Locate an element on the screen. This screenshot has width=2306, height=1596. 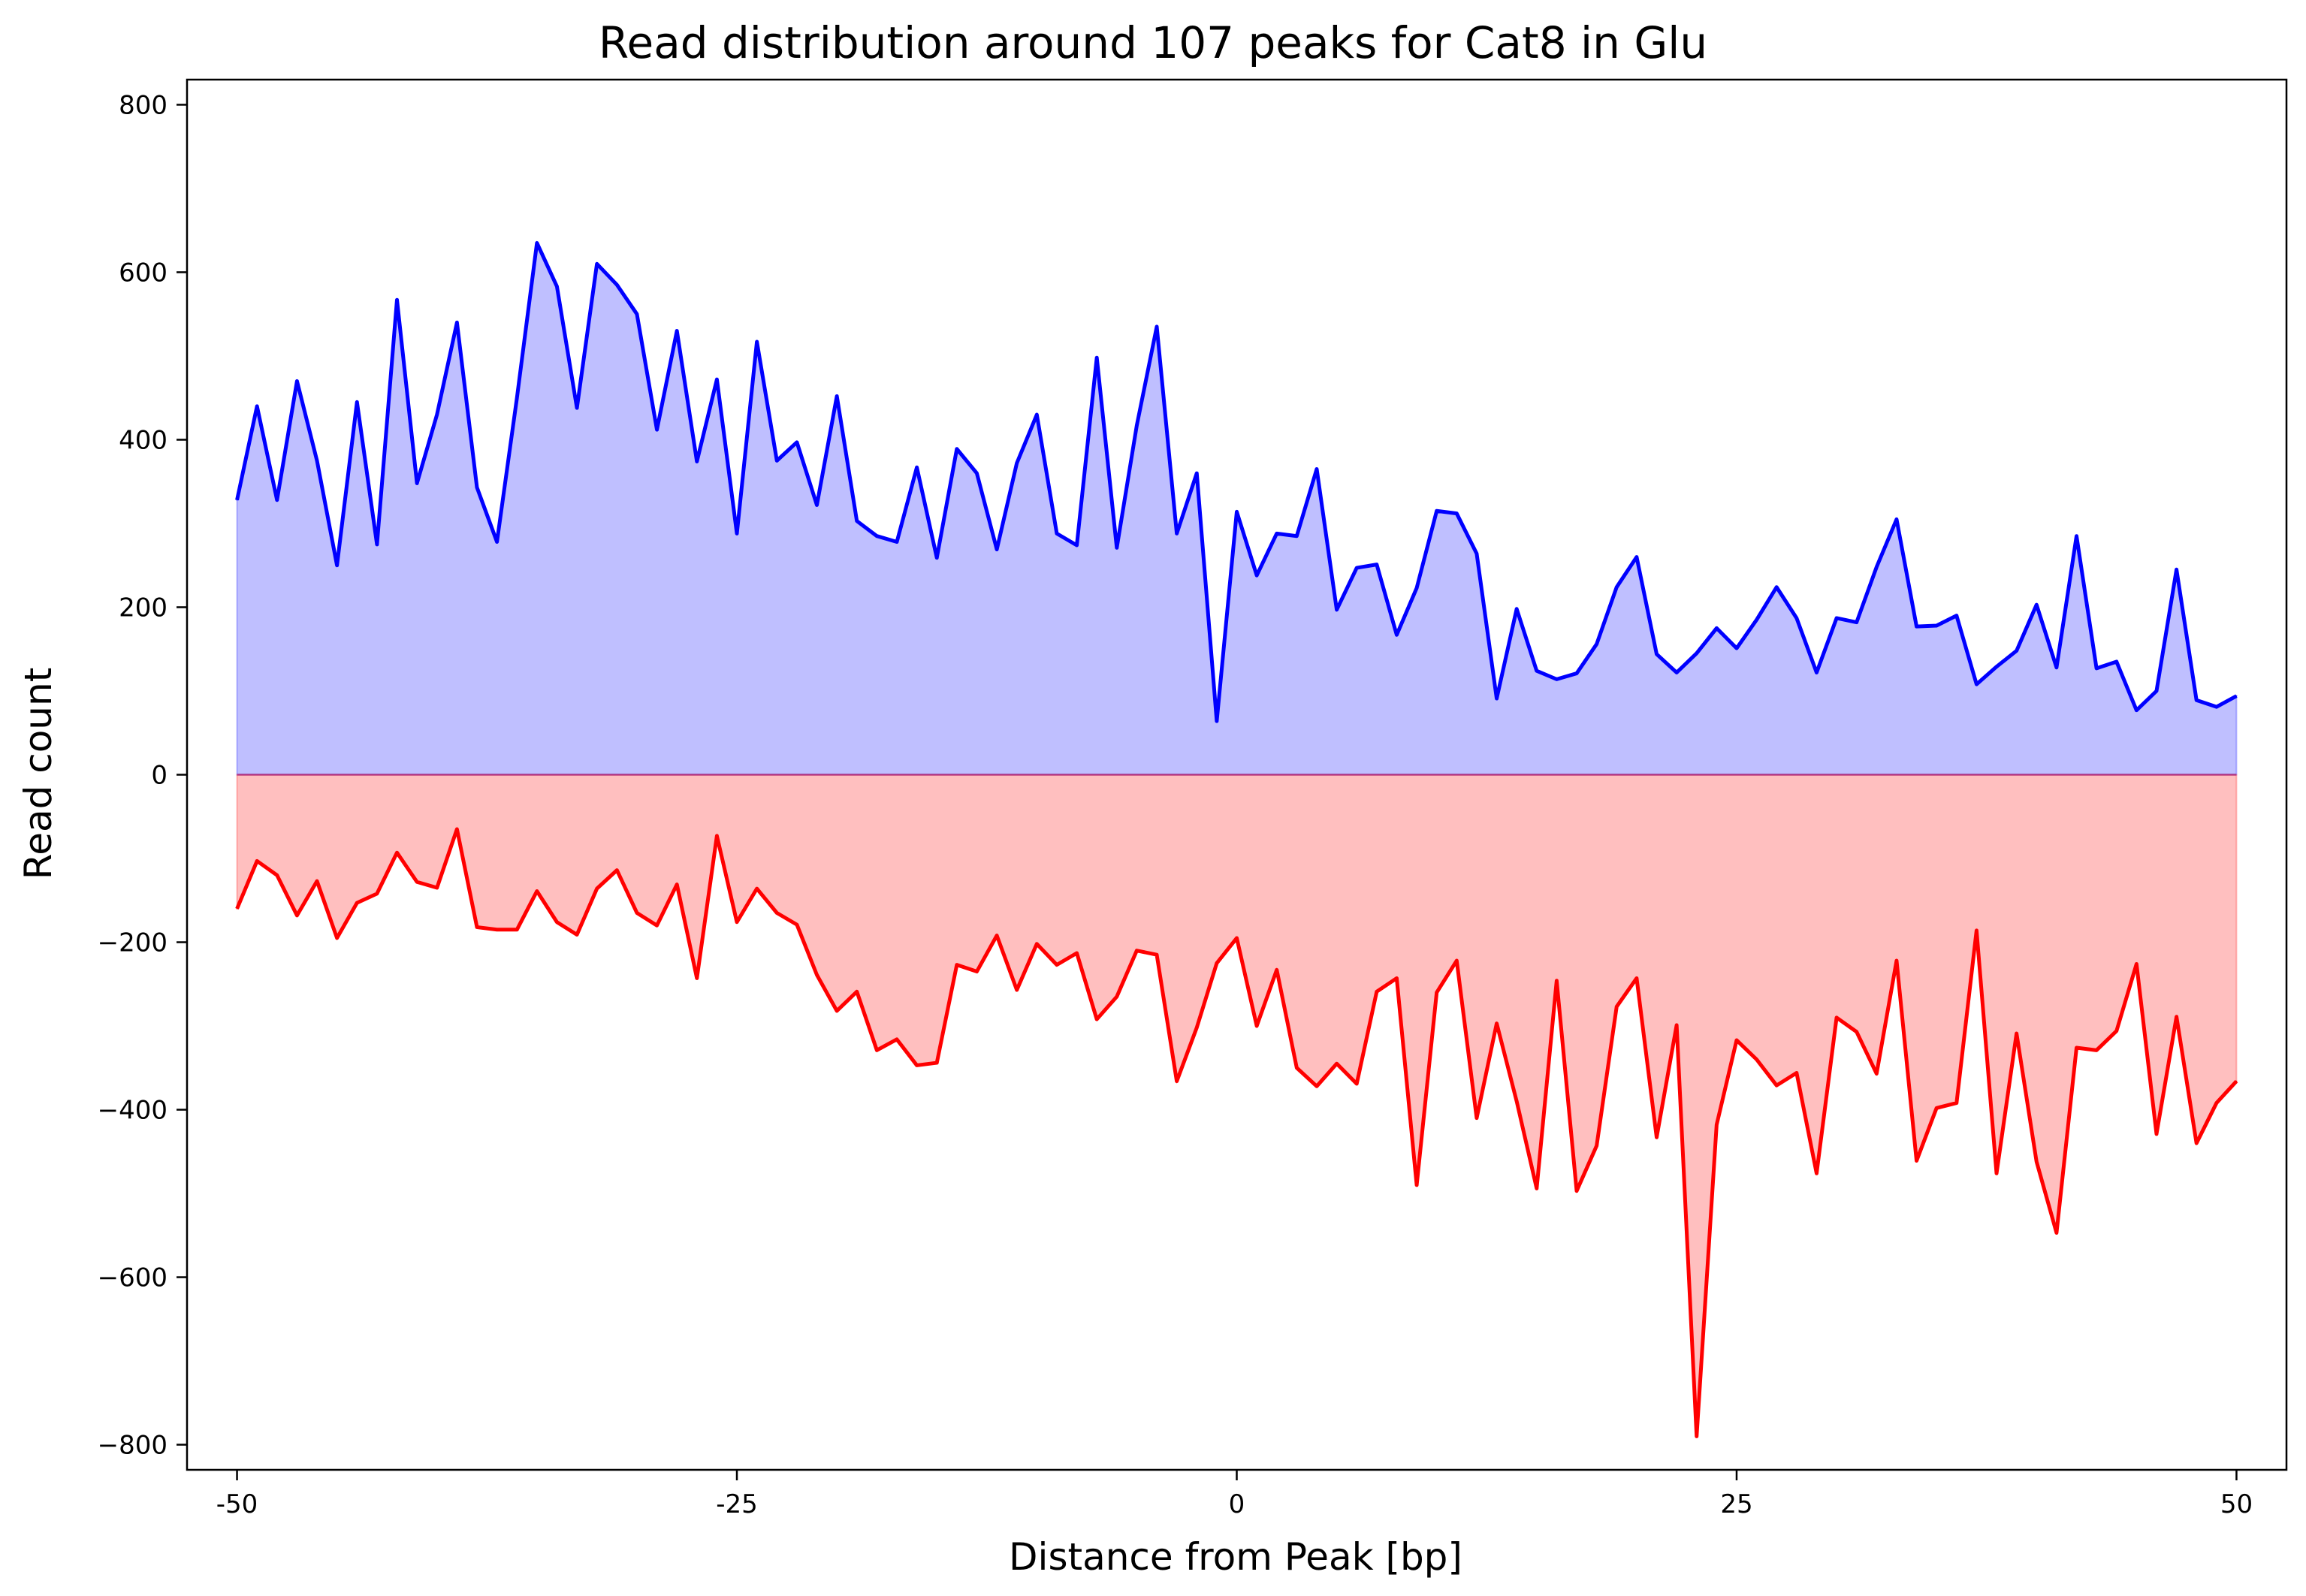
x-tick-label: 0 is located at coordinates (1237, 1504).